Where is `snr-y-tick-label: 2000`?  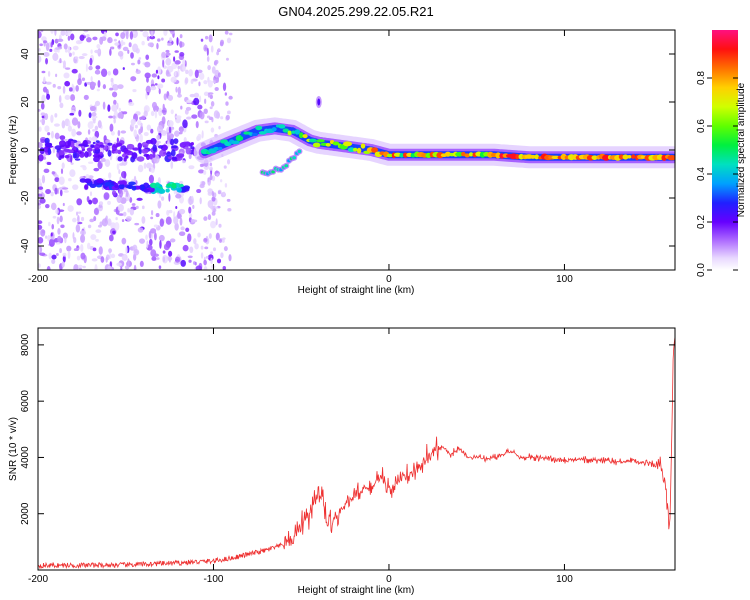 snr-y-tick-label: 2000 is located at coordinates (25, 513).